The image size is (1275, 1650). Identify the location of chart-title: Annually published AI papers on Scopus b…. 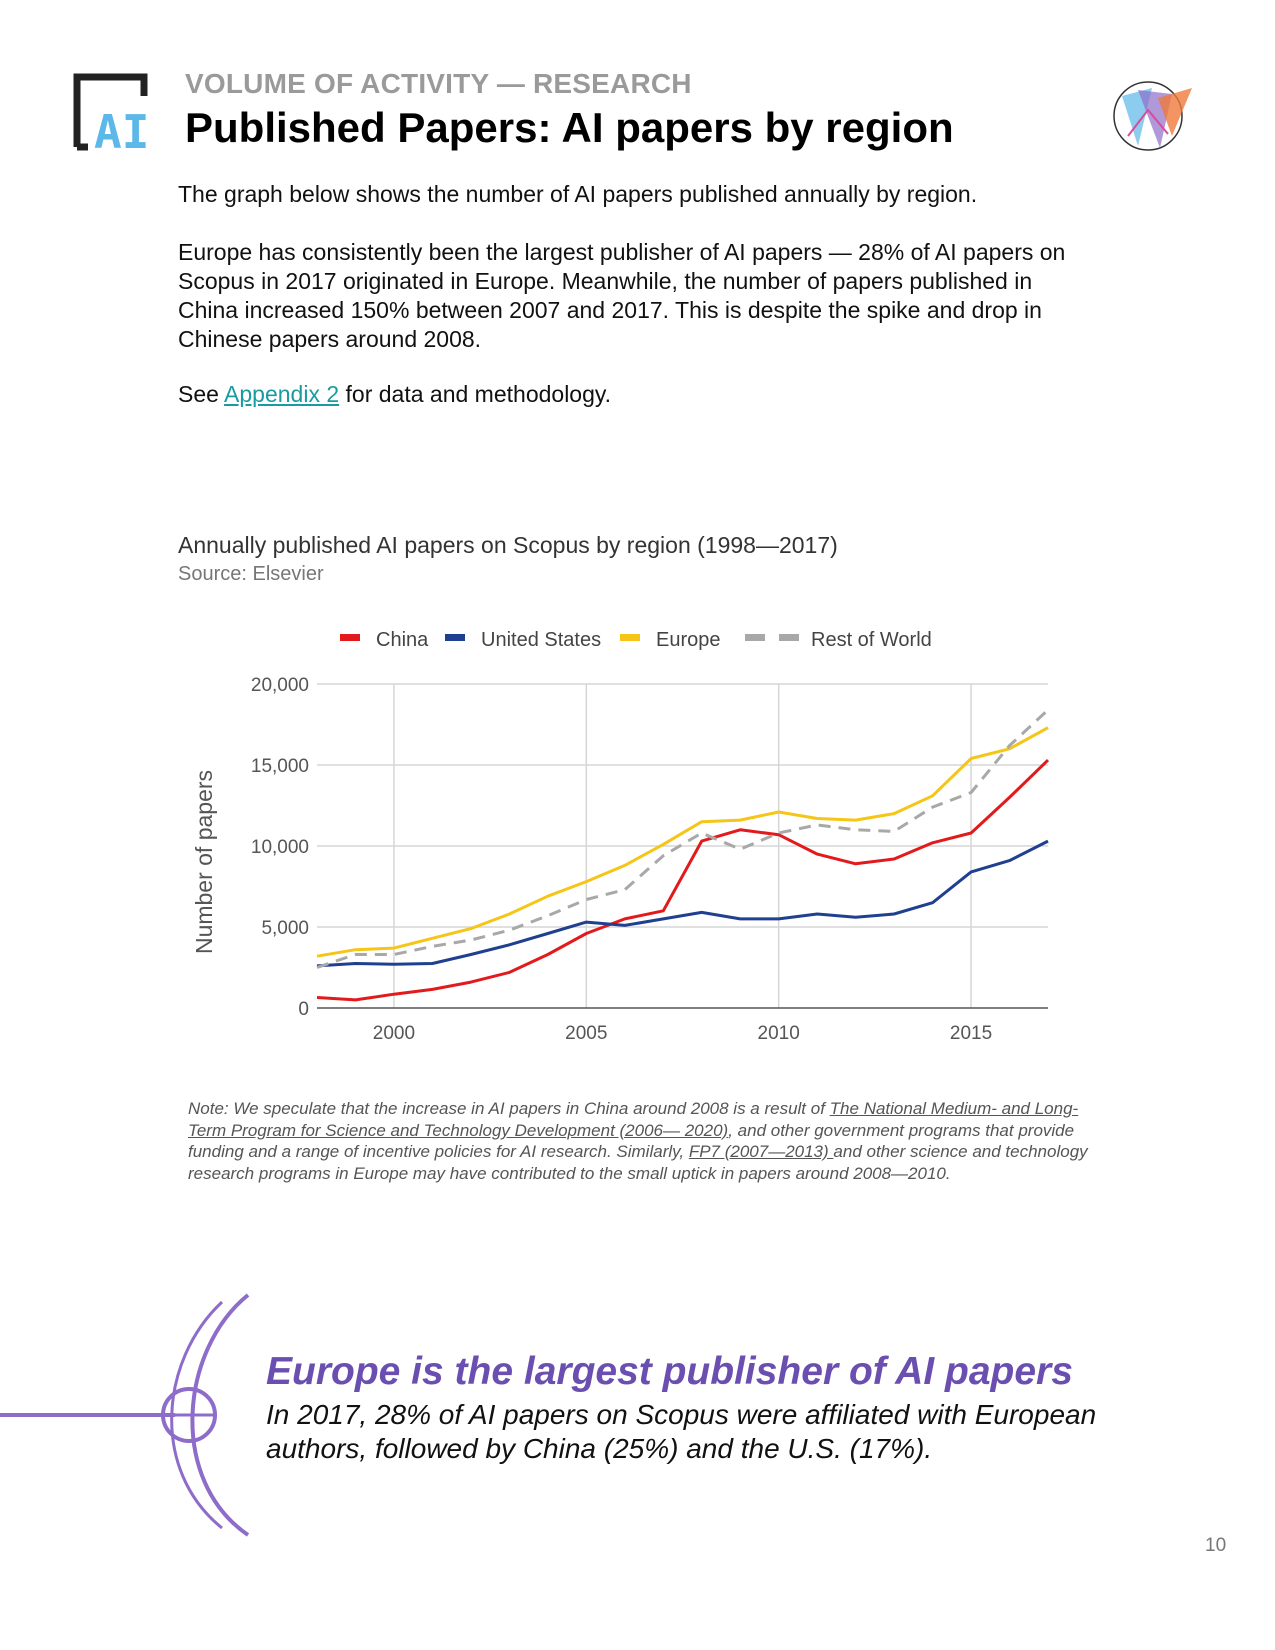
(508, 545).